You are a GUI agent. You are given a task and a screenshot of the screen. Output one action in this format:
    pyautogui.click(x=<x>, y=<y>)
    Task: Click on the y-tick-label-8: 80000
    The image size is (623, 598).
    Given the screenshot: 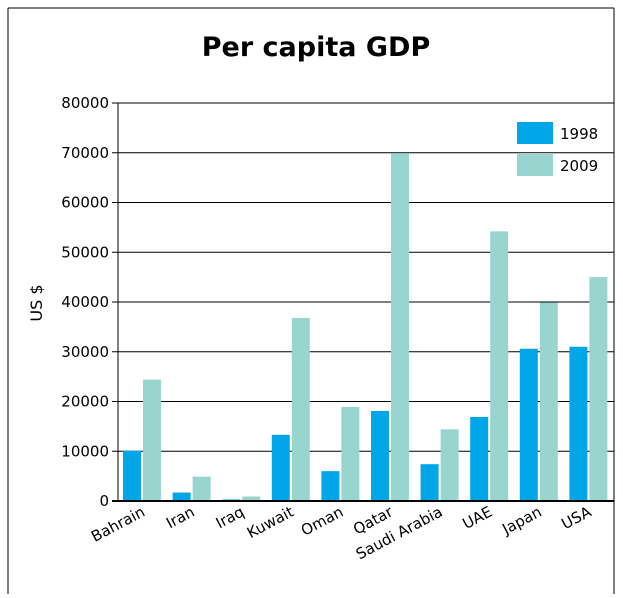 What is the action you would take?
    pyautogui.click(x=85, y=103)
    